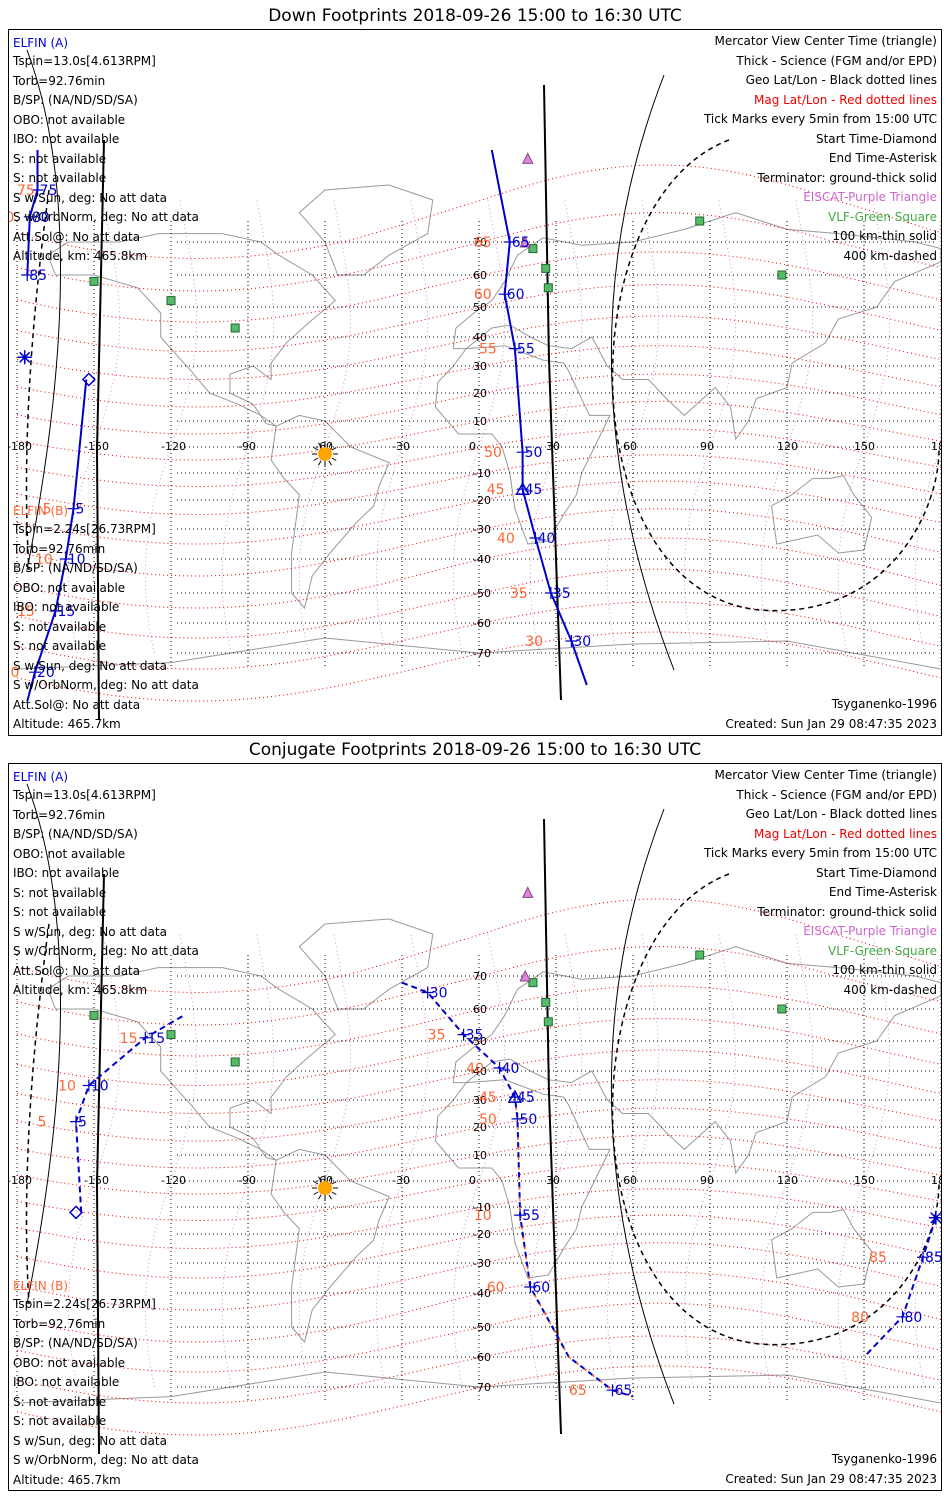  I want to click on elfin-a-info-3: OBO: not available, so click(69, 120).